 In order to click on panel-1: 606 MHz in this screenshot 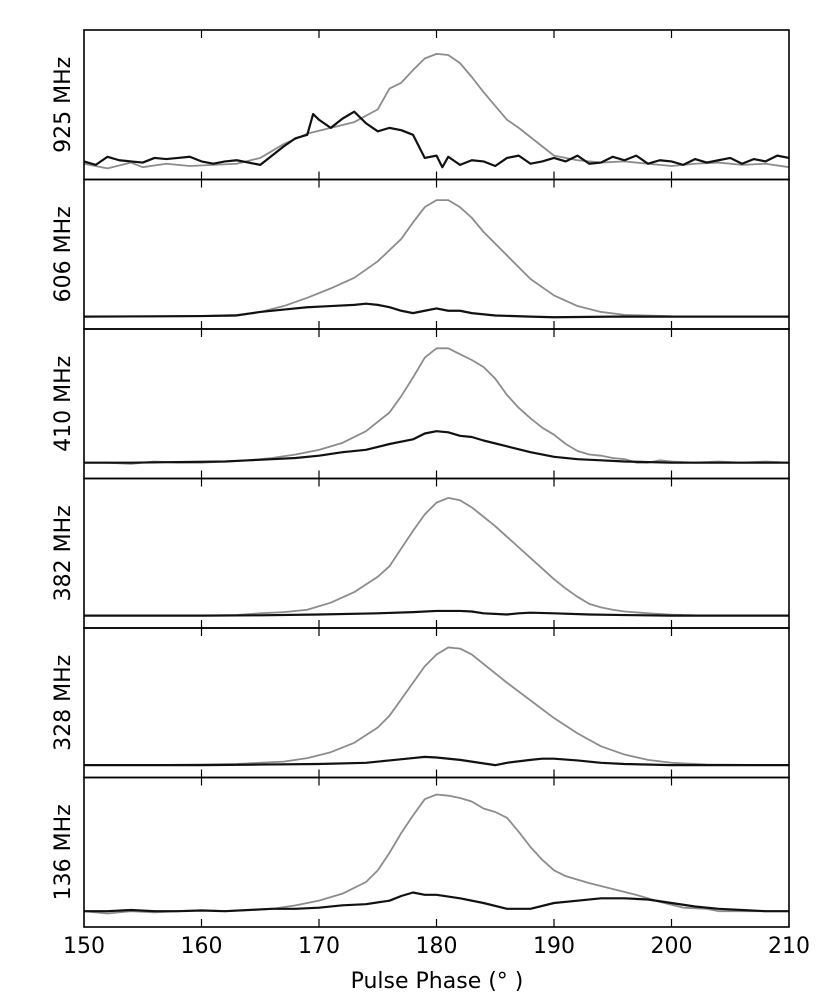, I will do `click(420, 254)`.